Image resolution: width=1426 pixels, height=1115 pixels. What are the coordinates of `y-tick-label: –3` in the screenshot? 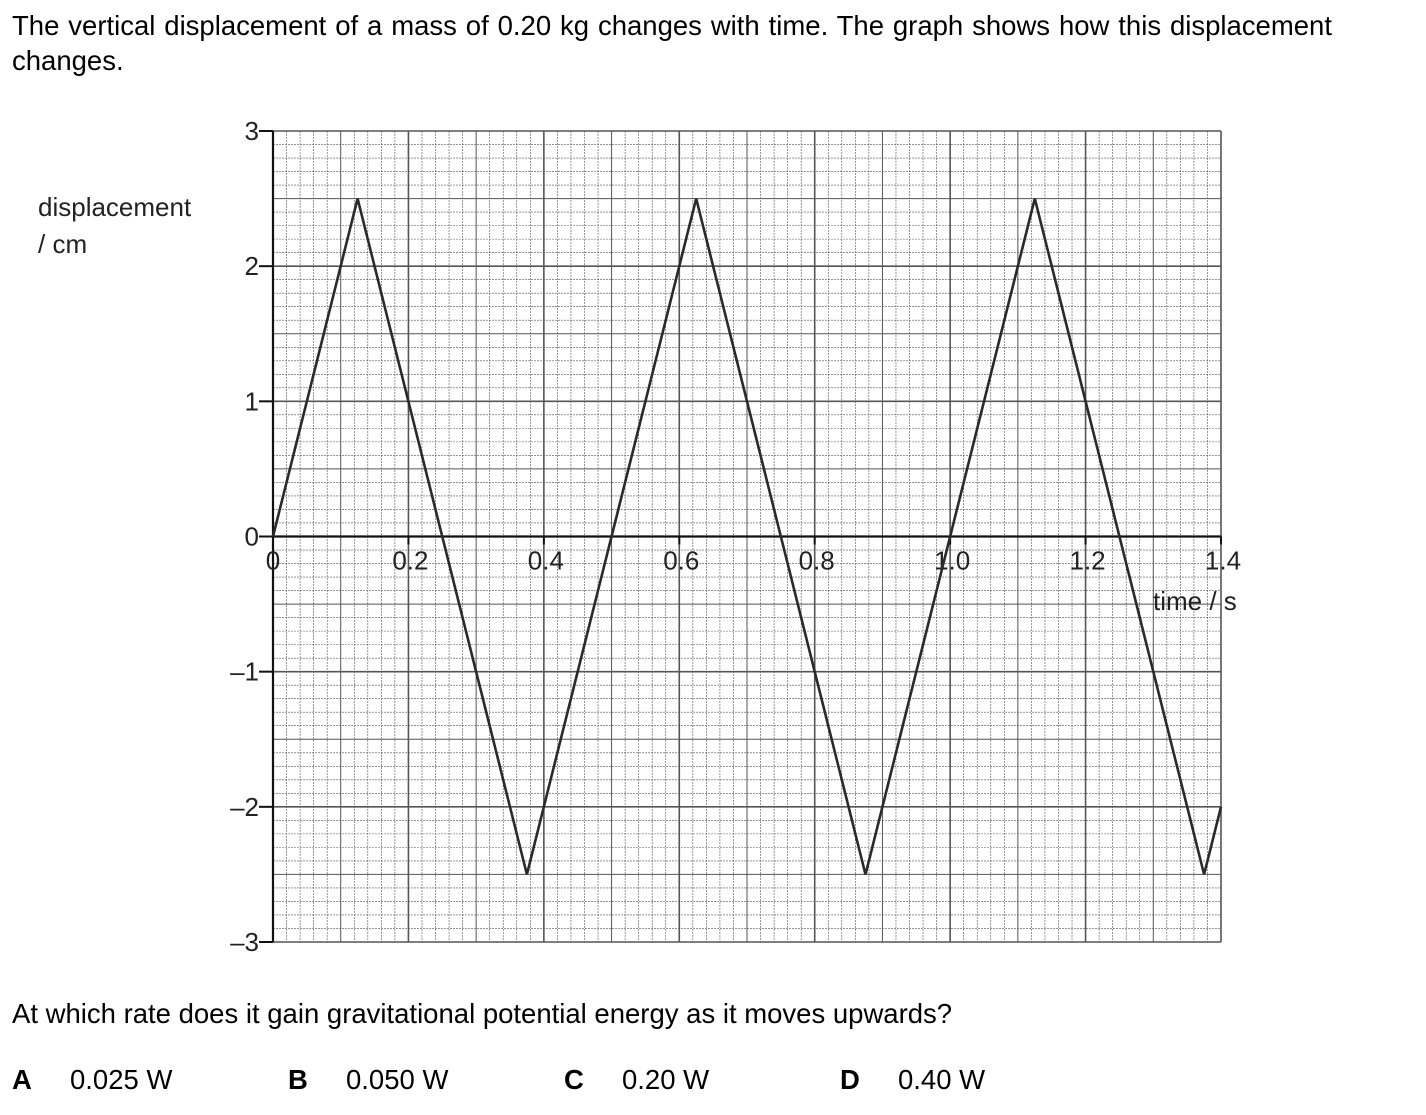 It's located at (244, 942).